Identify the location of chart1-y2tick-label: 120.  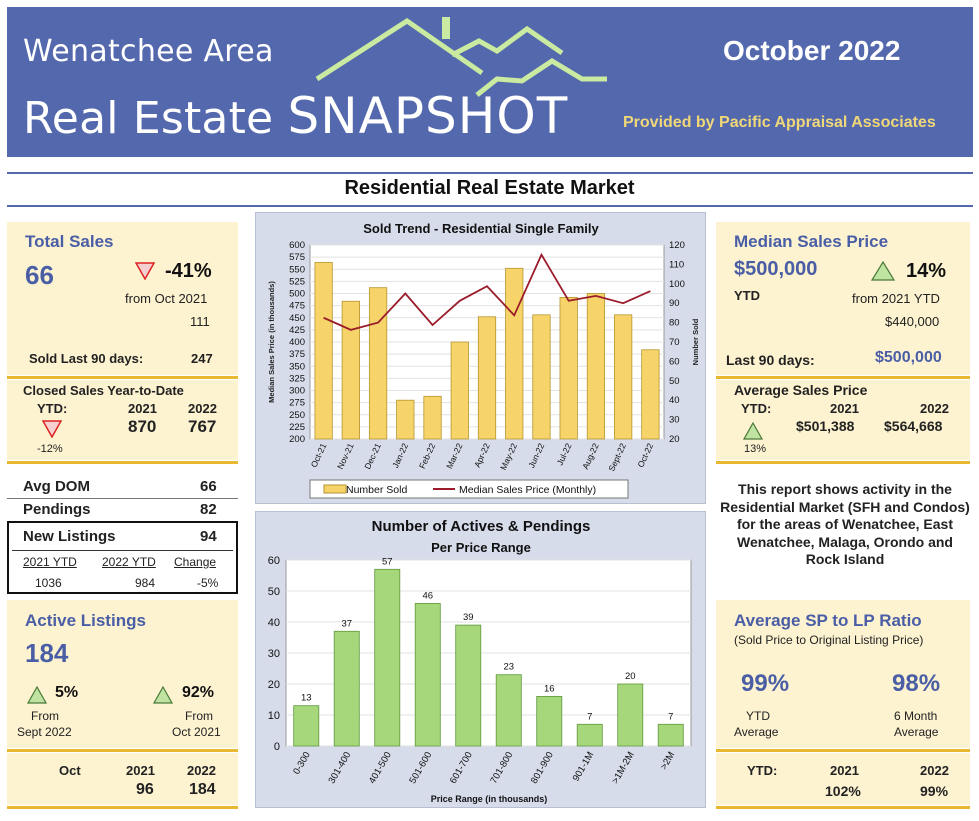
(677, 245).